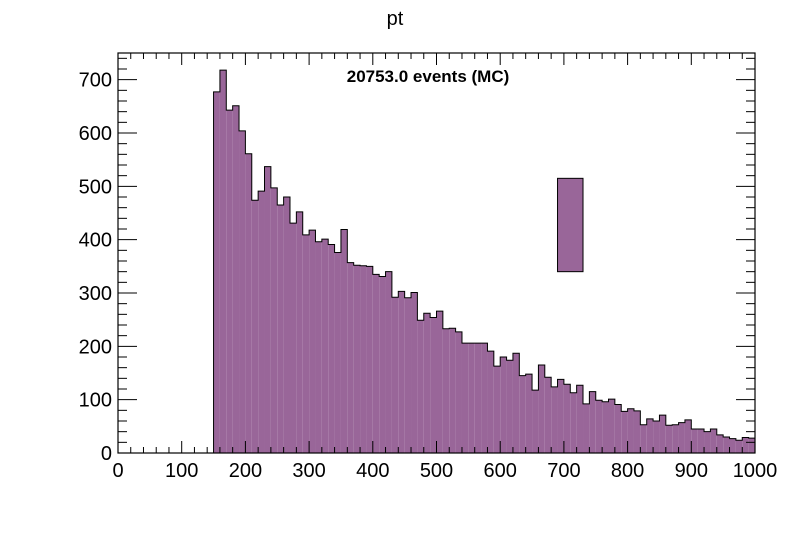  I want to click on x-tick-label: 500, so click(436, 471).